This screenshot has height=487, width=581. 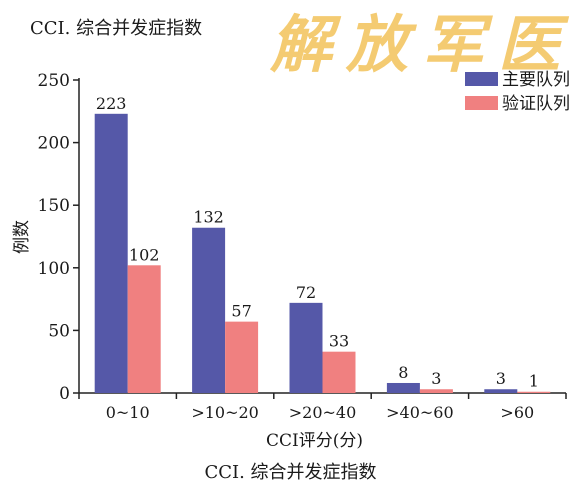 I want to click on watermark-logo: 解放军医, so click(x=422, y=44).